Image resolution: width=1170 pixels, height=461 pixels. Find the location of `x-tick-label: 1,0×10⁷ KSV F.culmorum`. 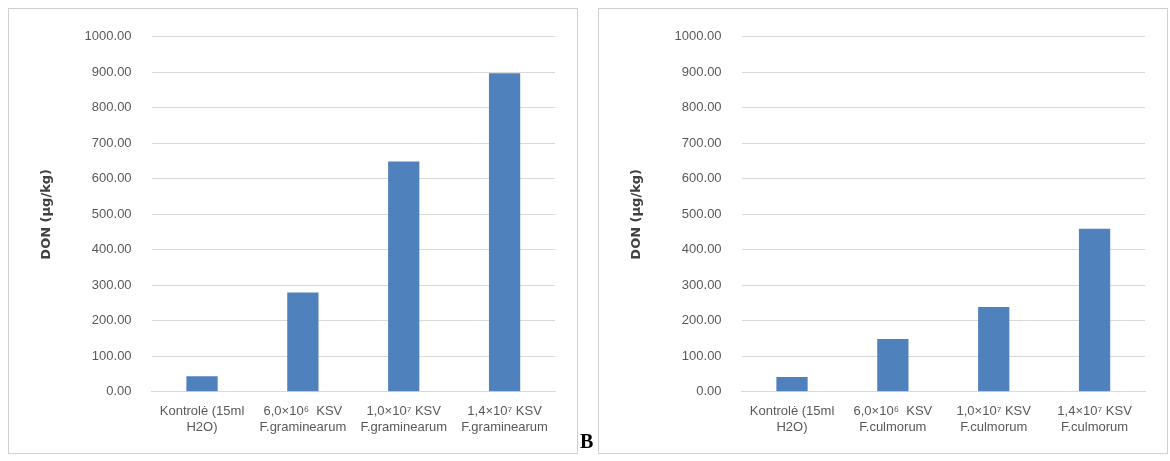

x-tick-label: 1,0×10⁷ KSV F.culmorum is located at coordinates (994, 418).